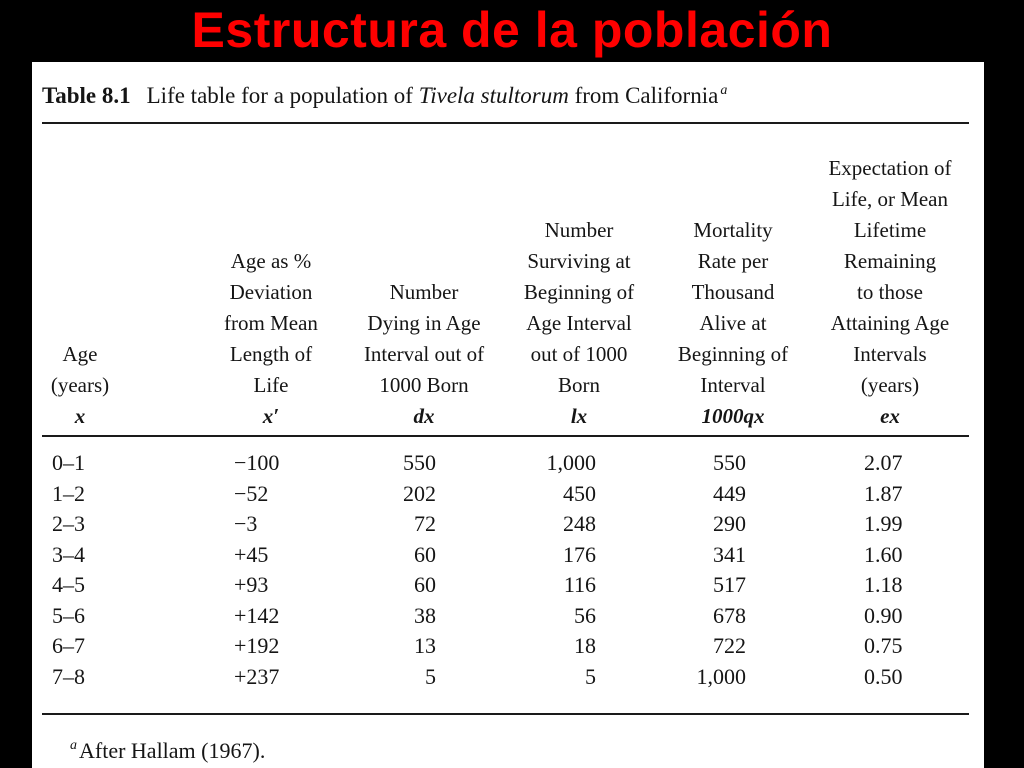 The width and height of the screenshot is (1024, 768). I want to click on header-age-line: (years), so click(80, 385).